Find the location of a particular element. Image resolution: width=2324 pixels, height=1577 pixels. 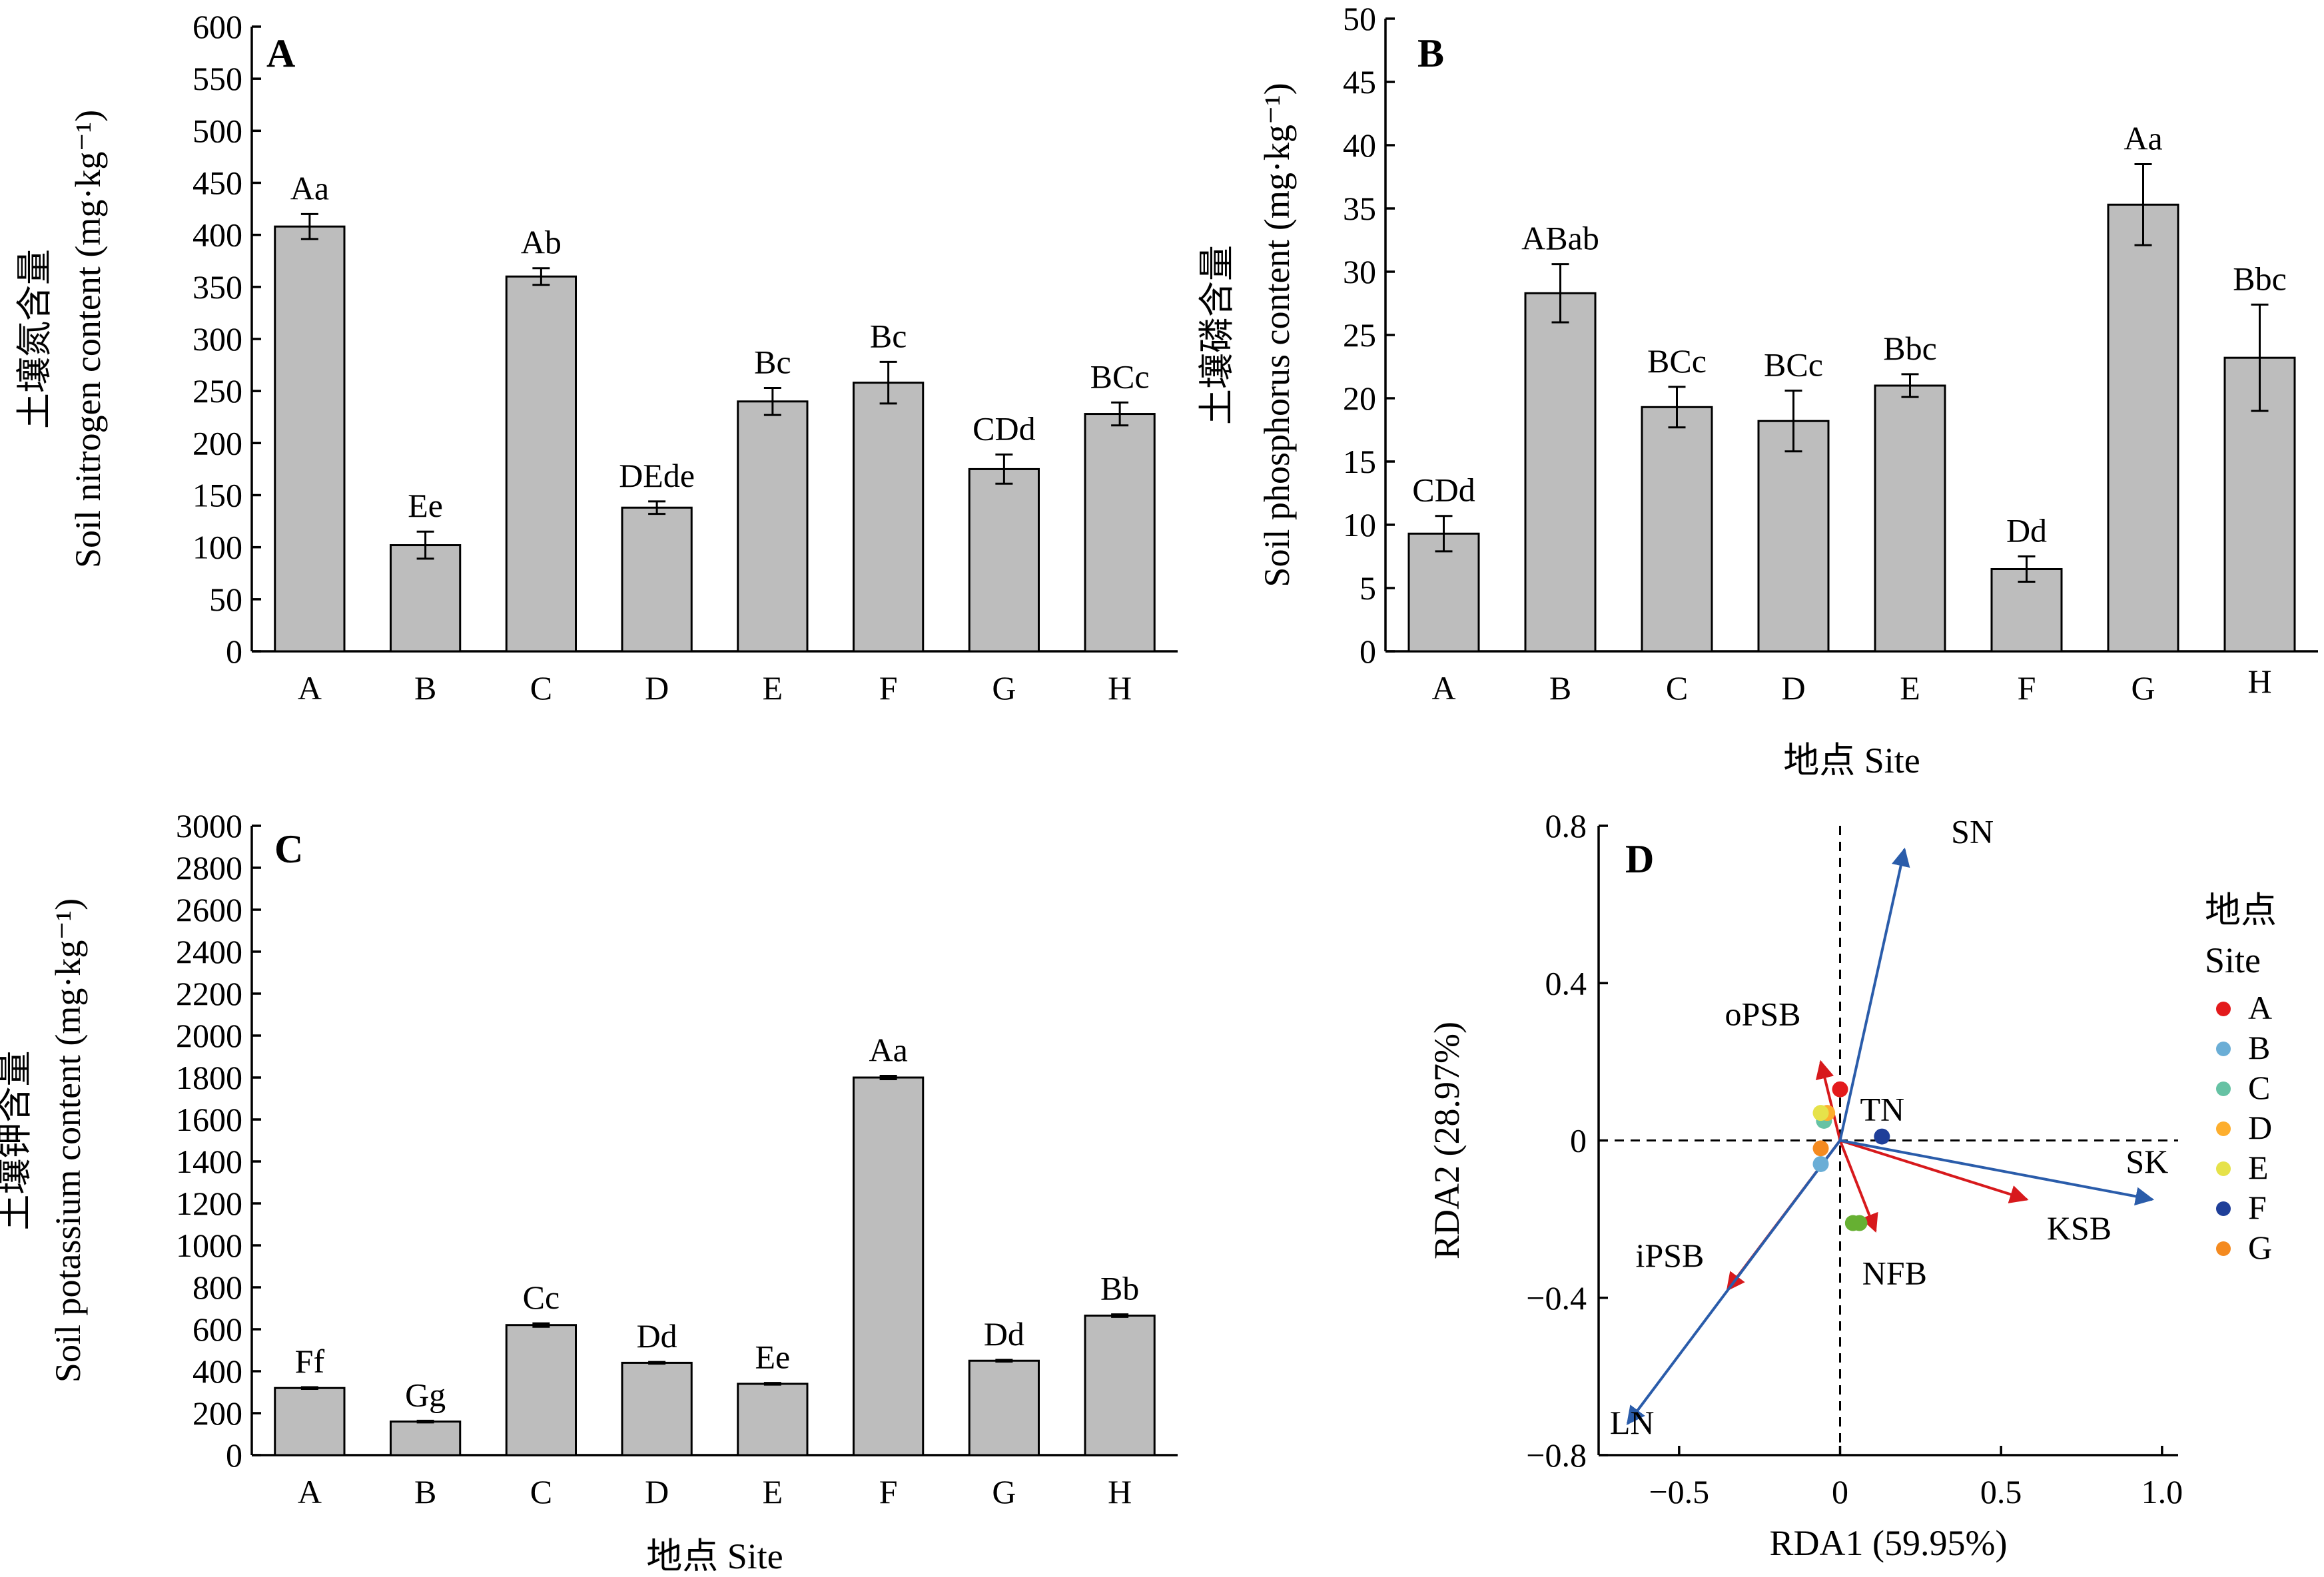

y-tick-label: 25 is located at coordinates (1359, 335).